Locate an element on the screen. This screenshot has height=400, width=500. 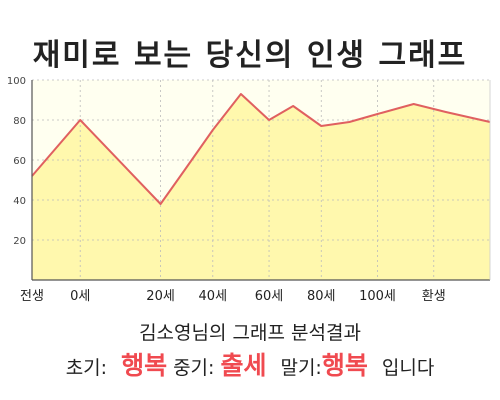
late-value: 행복 is located at coordinates (344, 365).